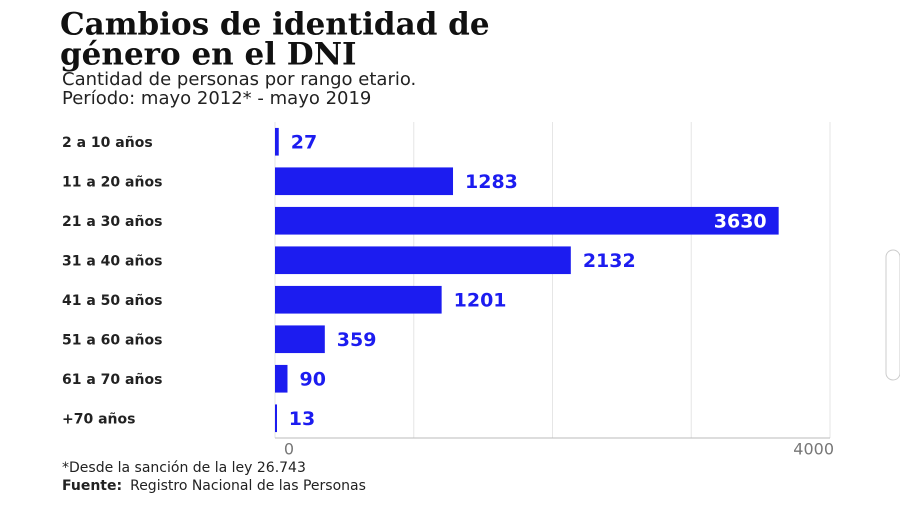  I want to click on value-label: 359, so click(357, 340).